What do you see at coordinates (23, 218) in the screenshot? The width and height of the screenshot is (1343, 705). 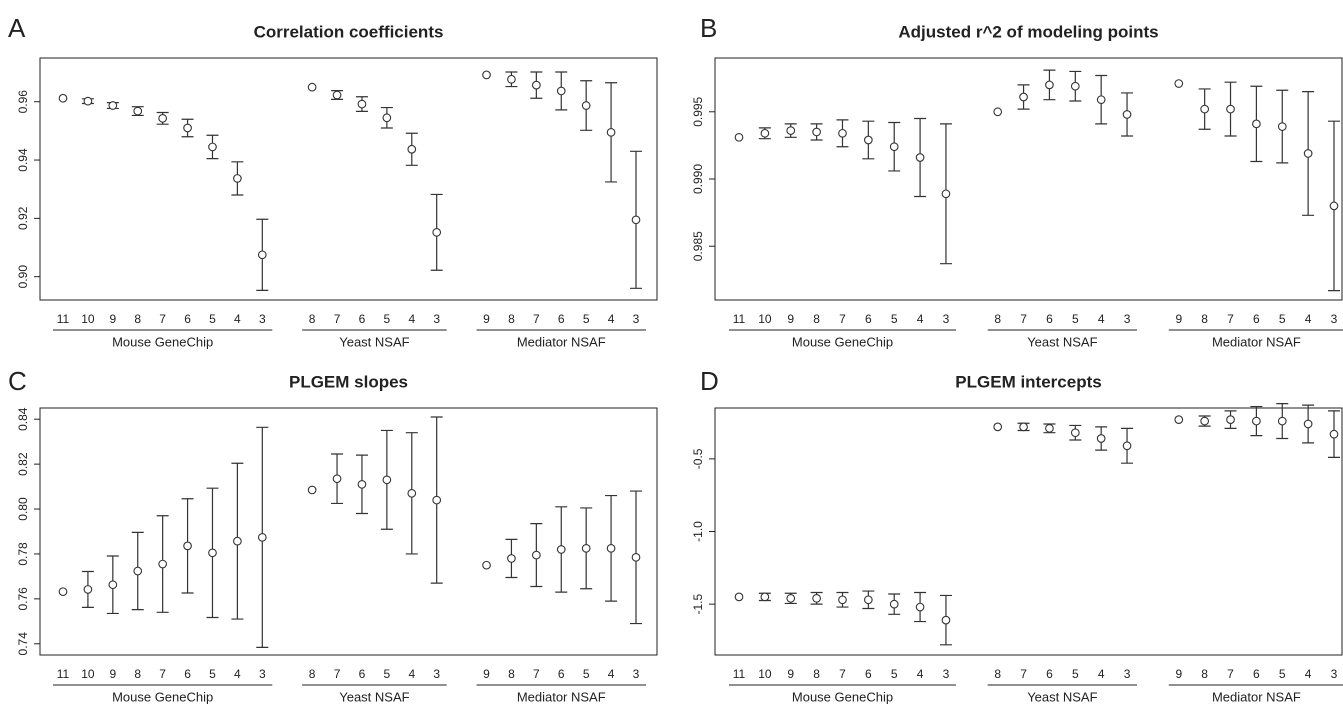 I see `y-tick-label: 0.92` at bounding box center [23, 218].